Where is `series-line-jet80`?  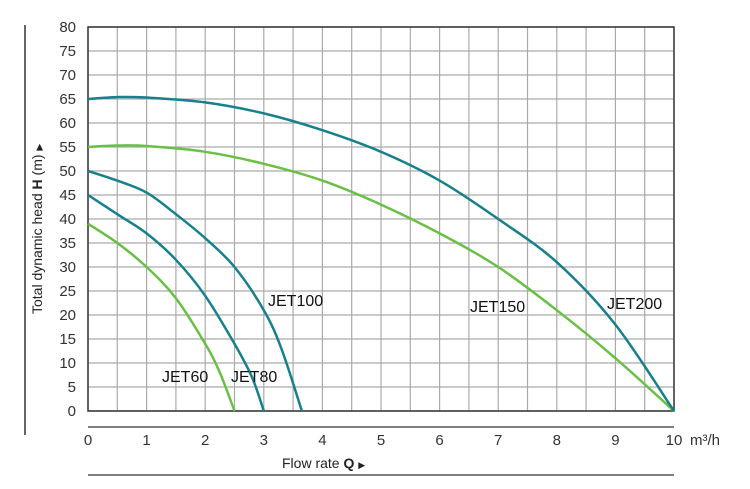 series-line-jet80 is located at coordinates (176, 302).